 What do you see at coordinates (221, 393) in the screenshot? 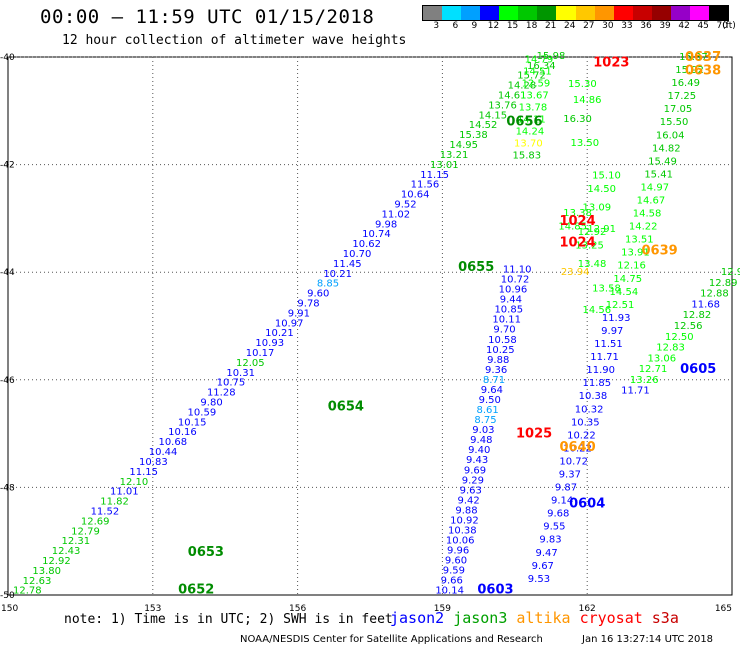
I see `wave-height-value: 11.28` at bounding box center [221, 393].